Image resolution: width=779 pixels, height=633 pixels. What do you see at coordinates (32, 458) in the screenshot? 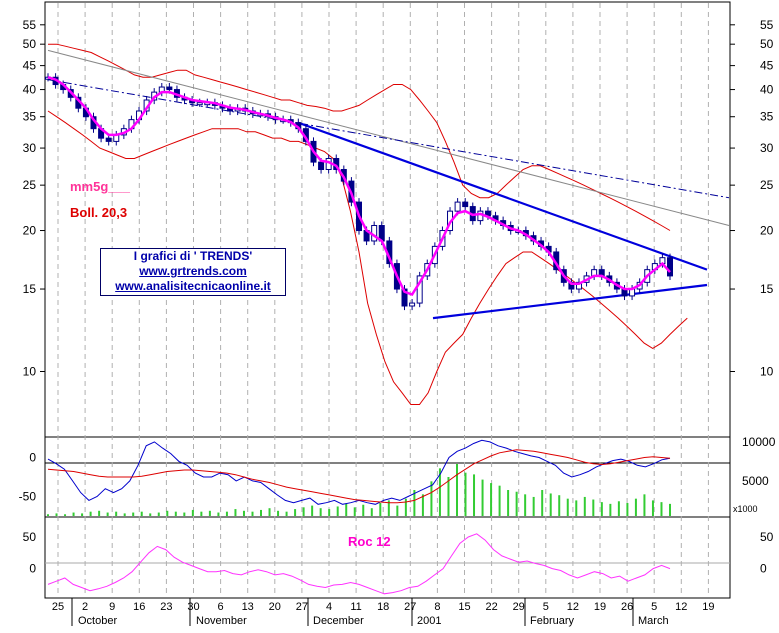
I see `osc-tick-label-left: 0` at bounding box center [32, 458].